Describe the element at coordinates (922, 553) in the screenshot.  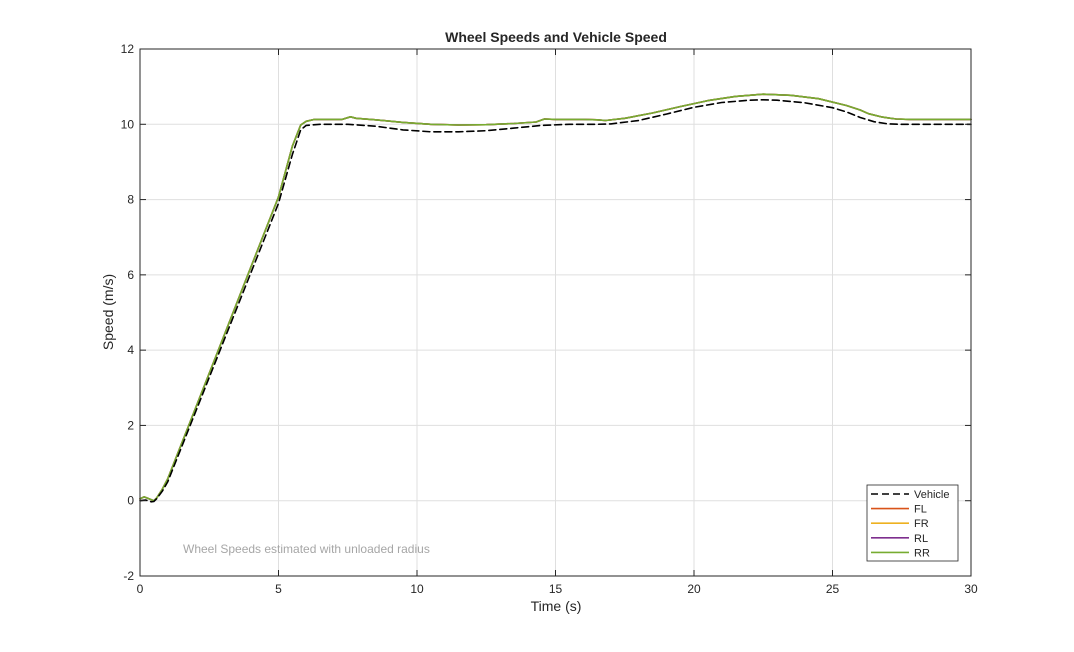
I see `legend-label-rr: RR` at that location.